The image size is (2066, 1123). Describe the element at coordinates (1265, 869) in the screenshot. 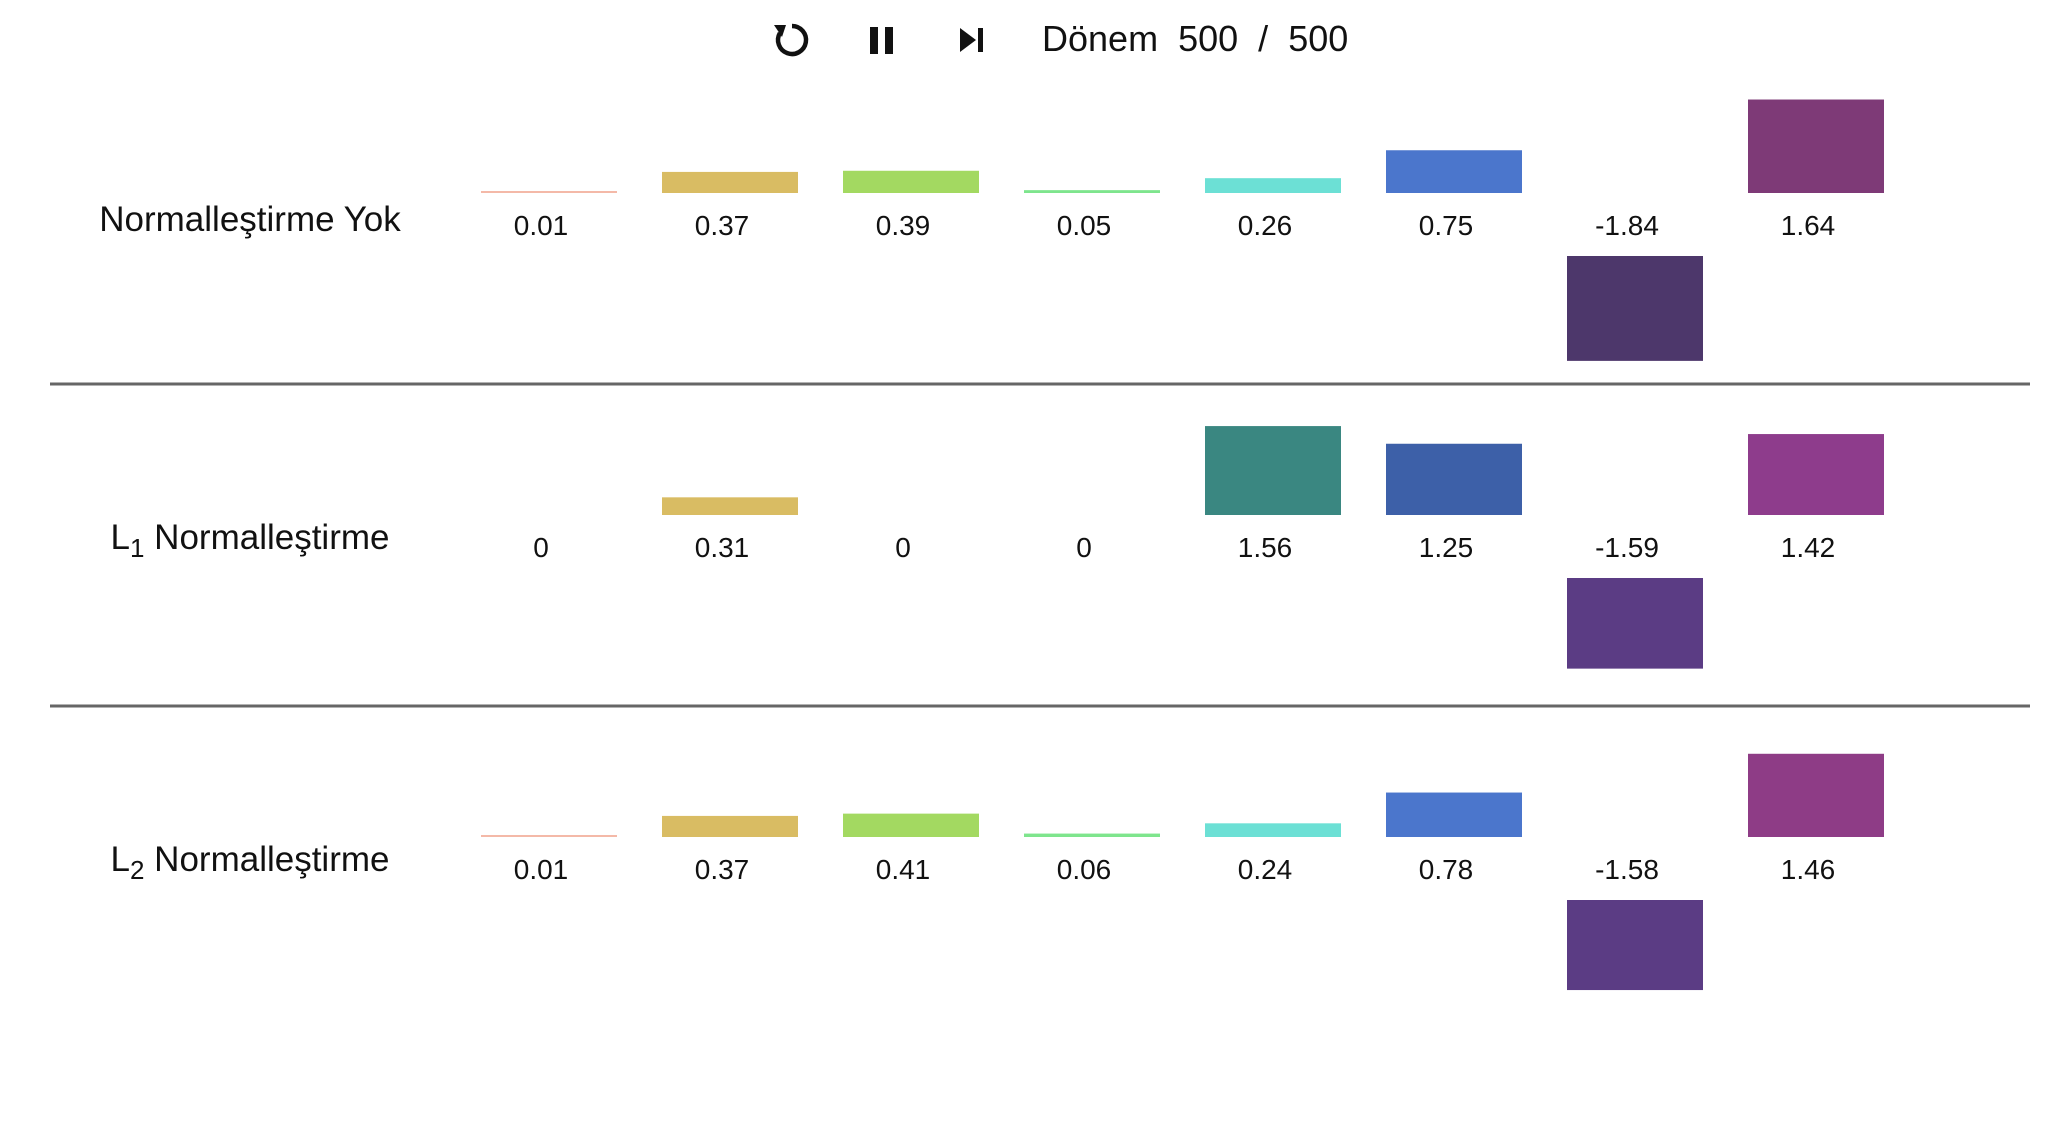

I see `weight-value-label: 0.24` at that location.